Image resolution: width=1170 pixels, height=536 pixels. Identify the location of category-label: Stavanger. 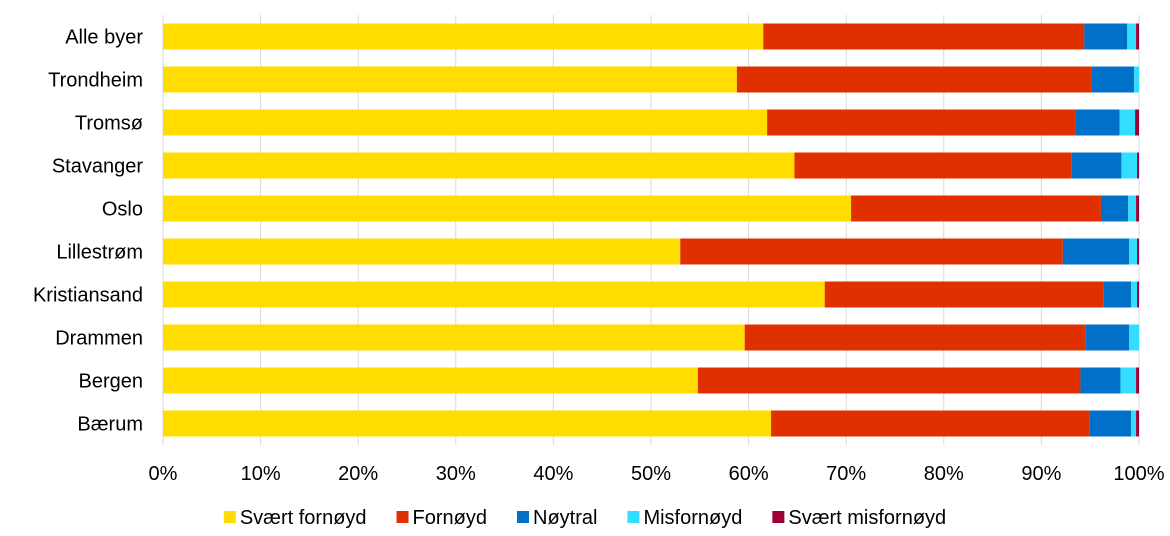
(98, 167).